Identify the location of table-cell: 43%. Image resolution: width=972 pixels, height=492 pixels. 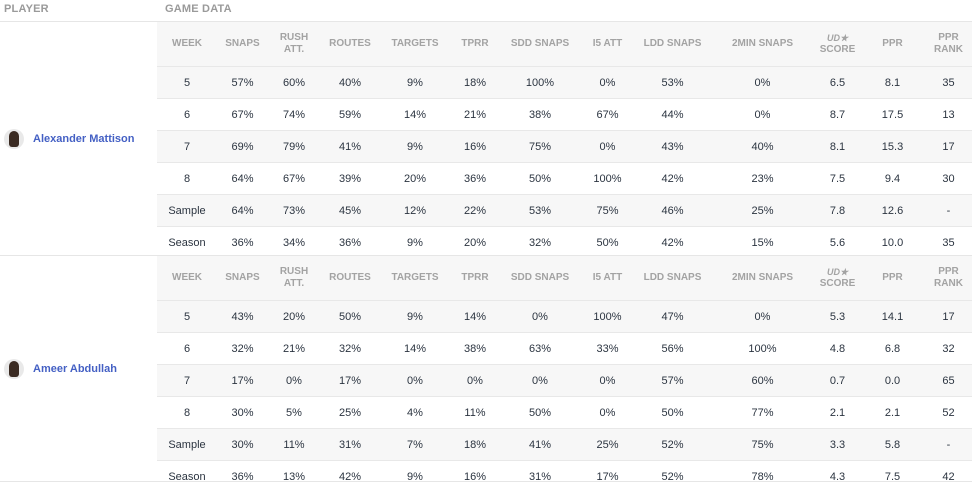
(242, 316).